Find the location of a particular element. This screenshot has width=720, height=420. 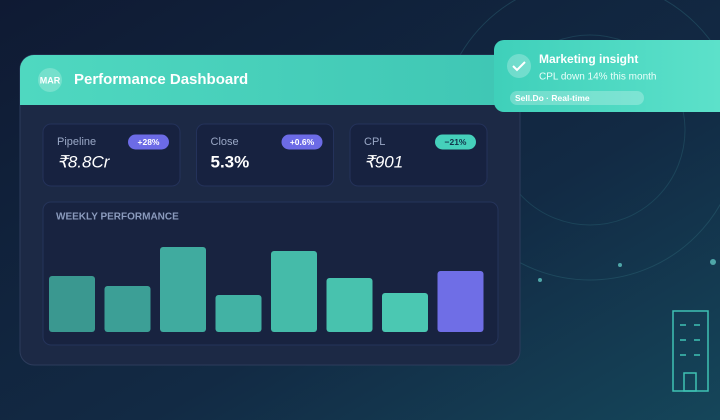

dashboard-title: Performance Dashboard is located at coordinates (161, 79).